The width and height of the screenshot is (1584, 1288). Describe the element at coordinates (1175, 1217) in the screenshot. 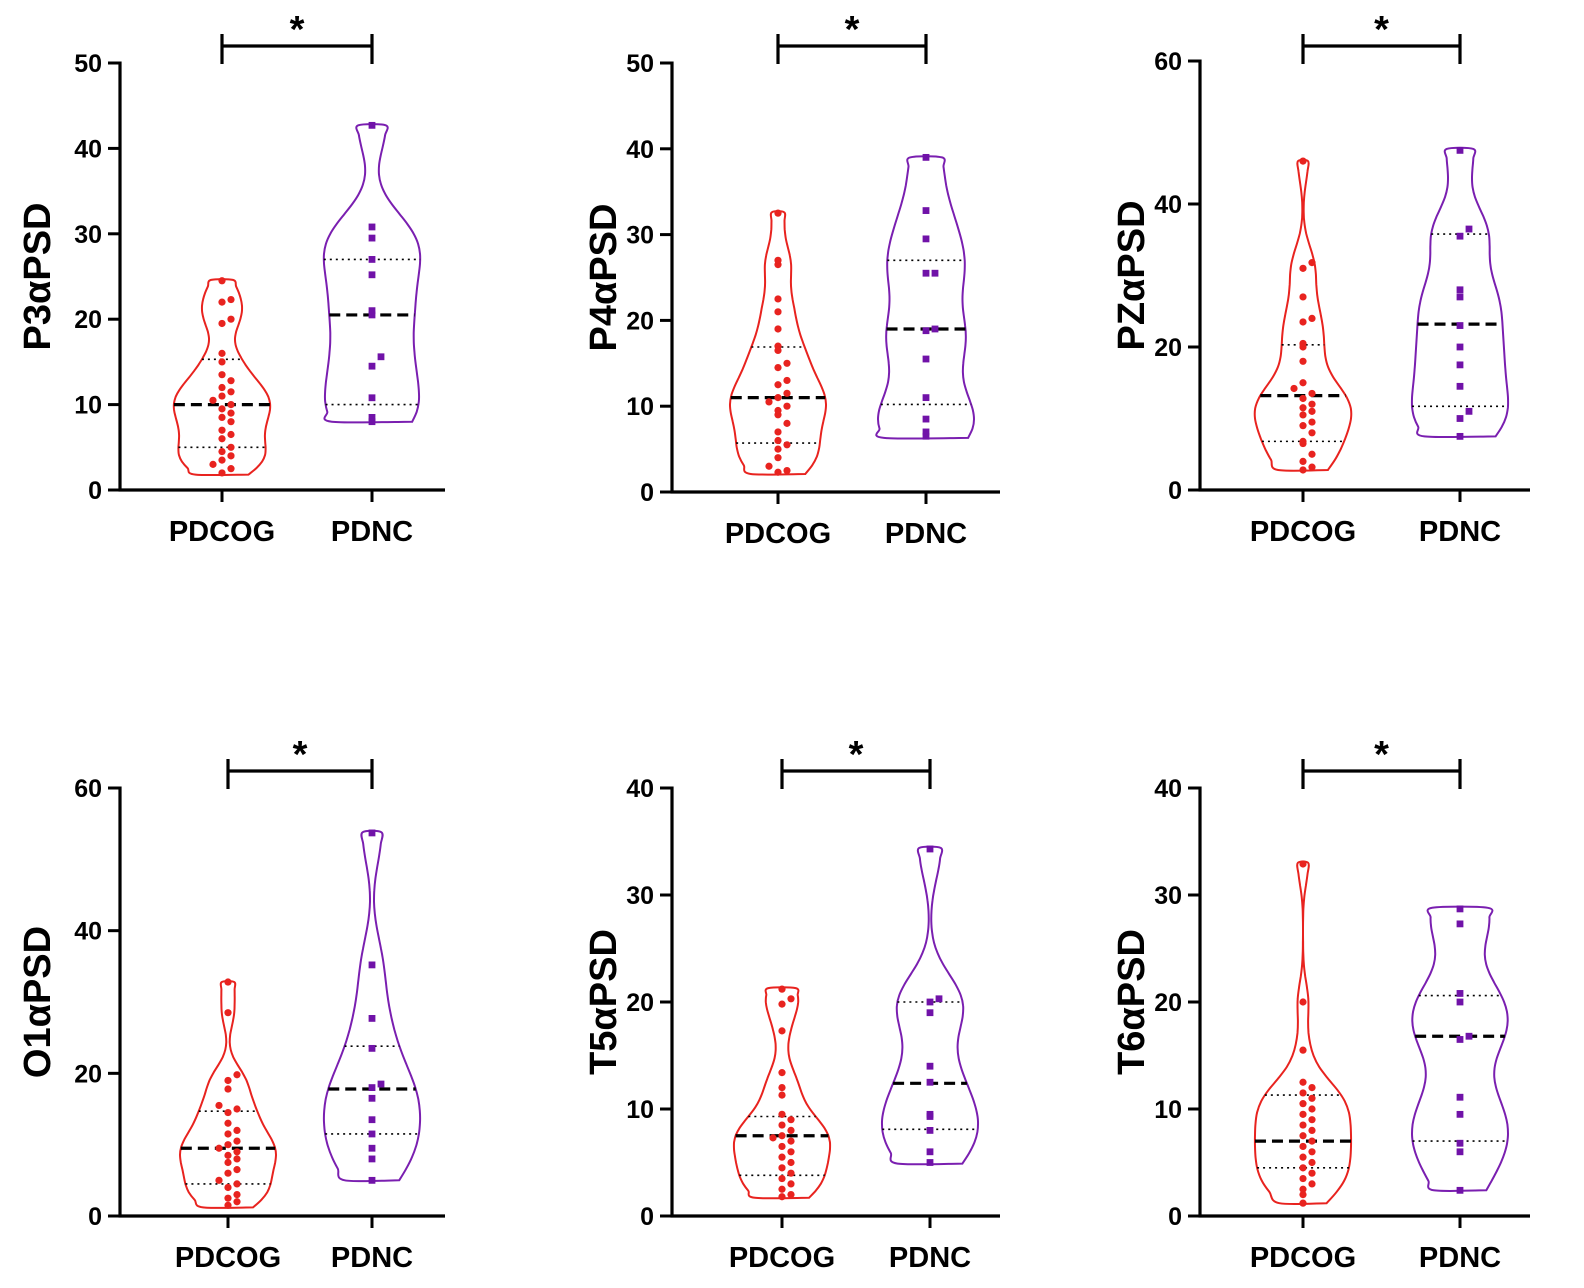

I see `y-tick-label: 0` at that location.